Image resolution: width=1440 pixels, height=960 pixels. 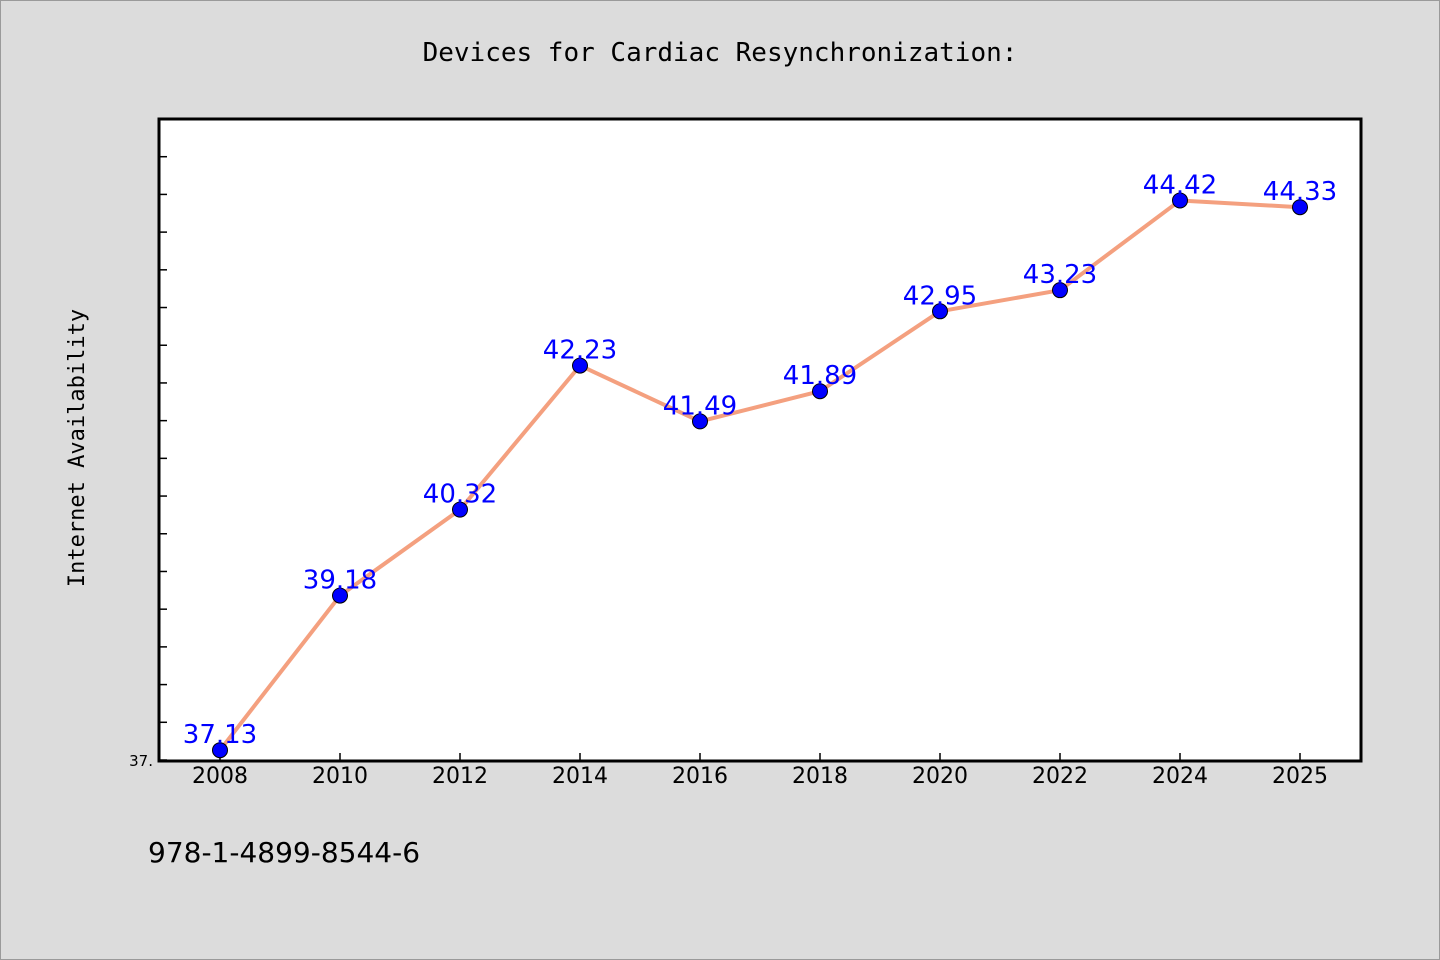 I want to click on data-label: 41.49, so click(x=700, y=406).